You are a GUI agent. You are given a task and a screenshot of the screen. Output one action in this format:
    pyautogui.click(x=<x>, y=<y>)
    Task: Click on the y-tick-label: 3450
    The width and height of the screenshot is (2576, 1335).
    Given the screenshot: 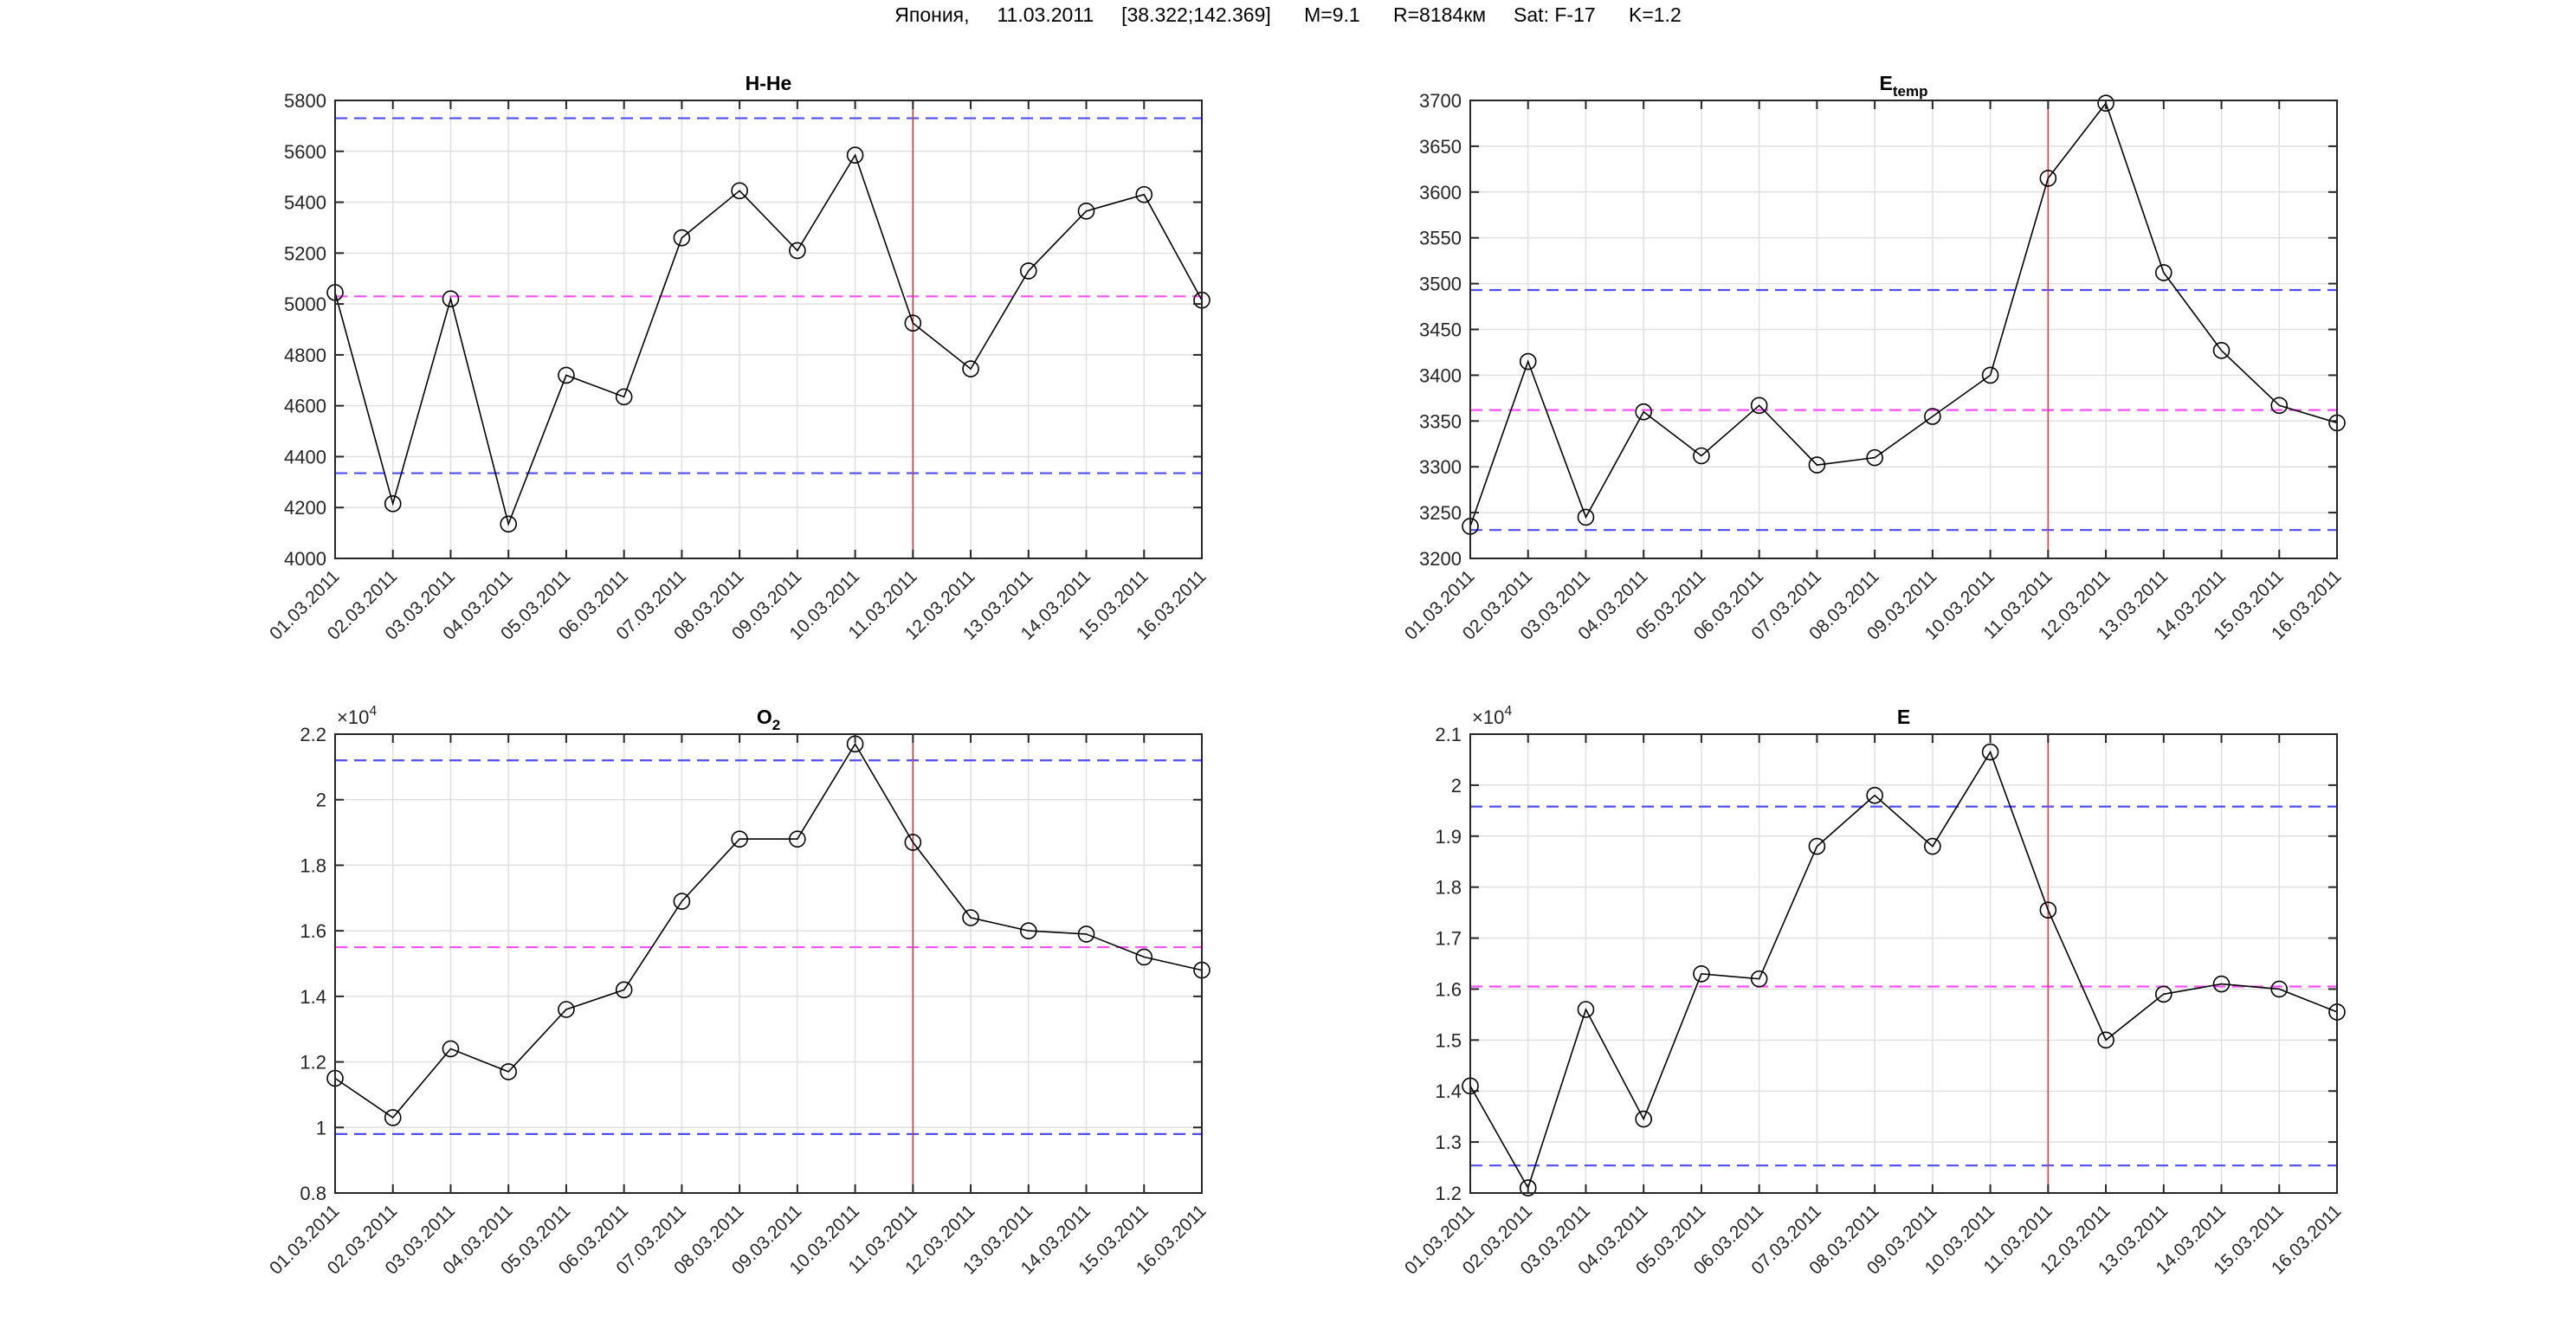 What is the action you would take?
    pyautogui.click(x=1440, y=330)
    